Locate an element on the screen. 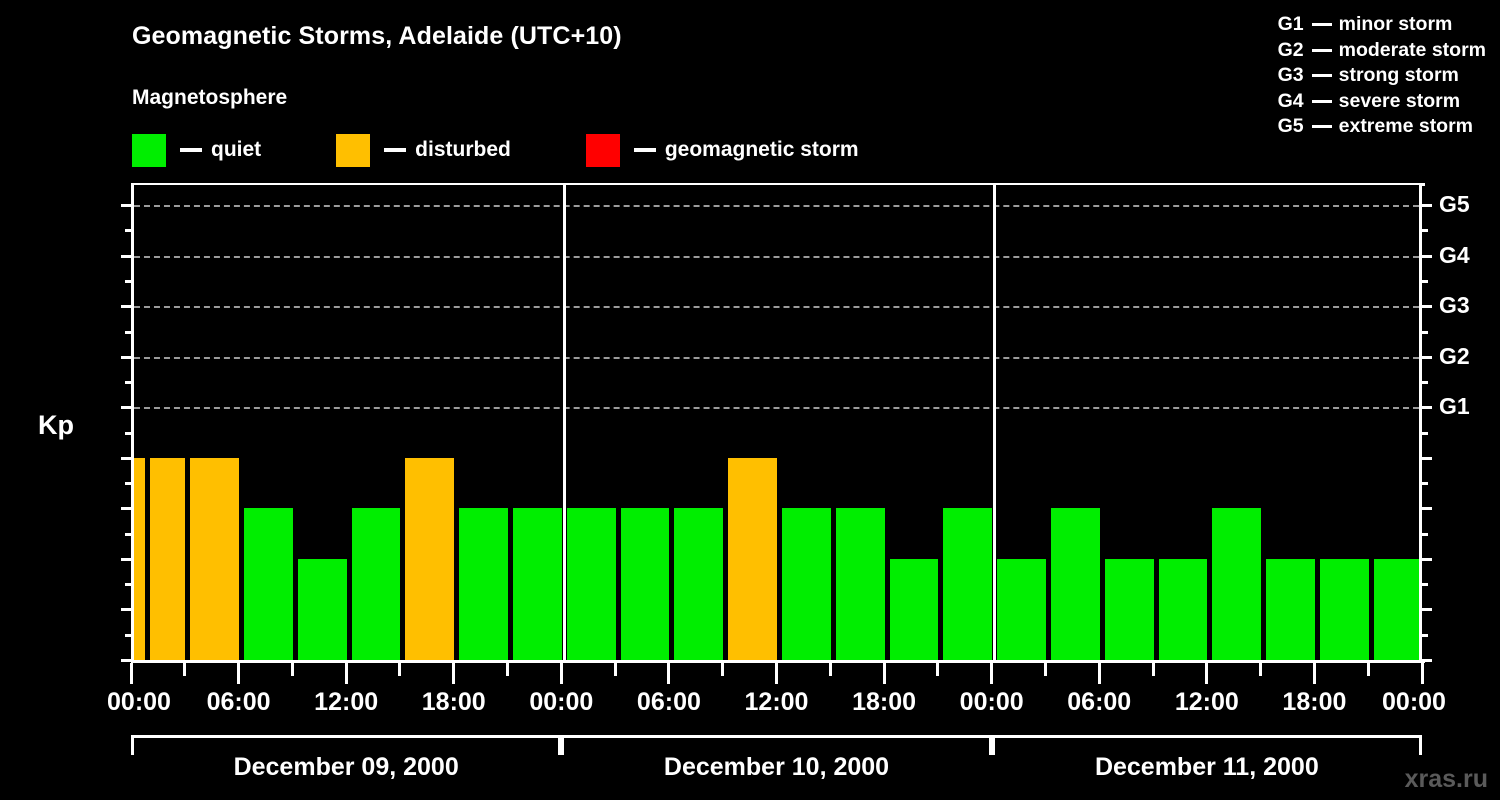  g-scale-row-g5: G5 extreme storm is located at coordinates (1382, 127).